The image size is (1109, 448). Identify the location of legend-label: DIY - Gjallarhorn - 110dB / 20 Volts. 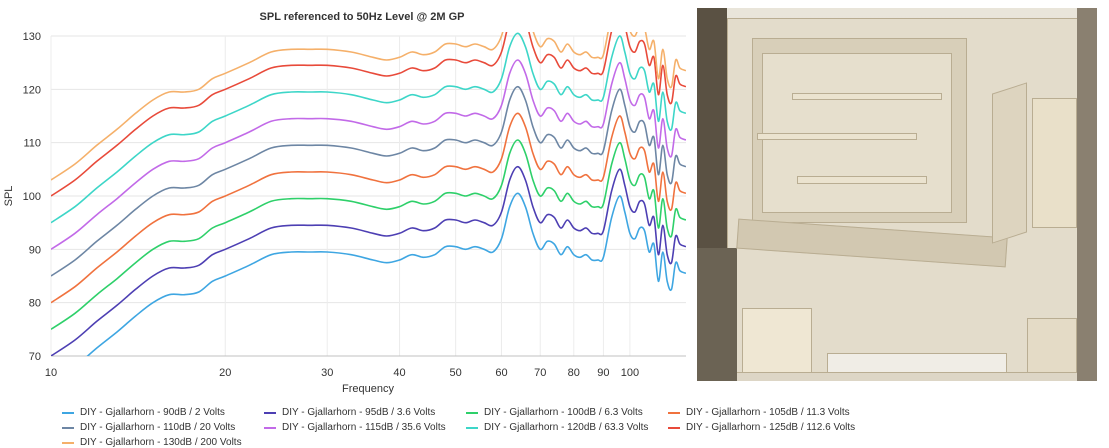
(158, 427).